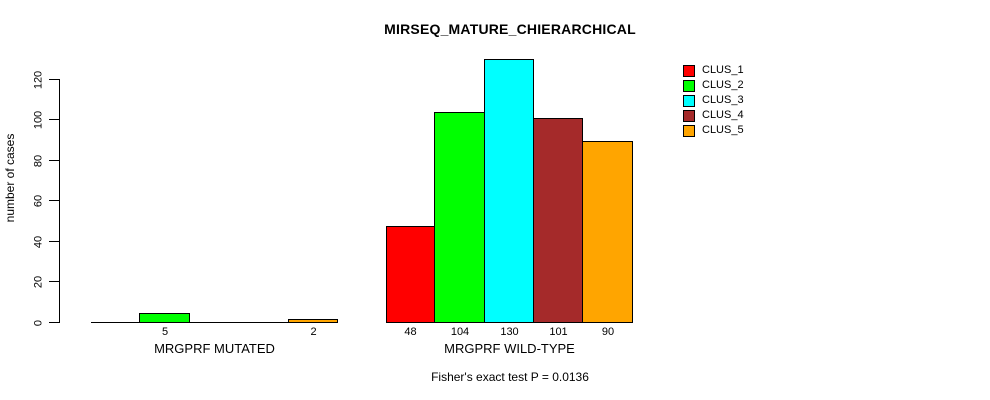 This screenshot has height=400, width=990. I want to click on zero-bar-clus_4-group1, so click(264, 322).